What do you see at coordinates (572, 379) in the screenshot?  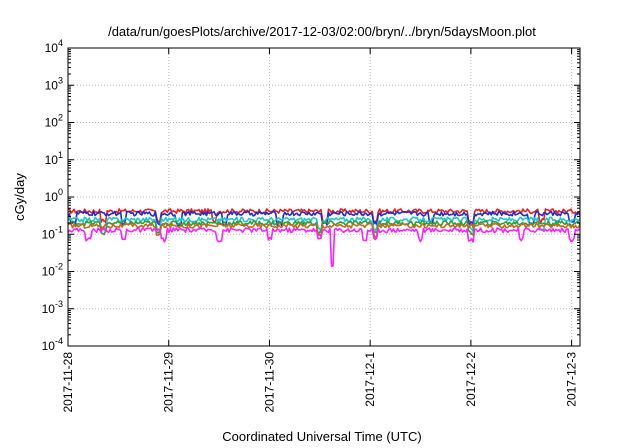 I see `x-tick-label: 2017-12-3` at bounding box center [572, 379].